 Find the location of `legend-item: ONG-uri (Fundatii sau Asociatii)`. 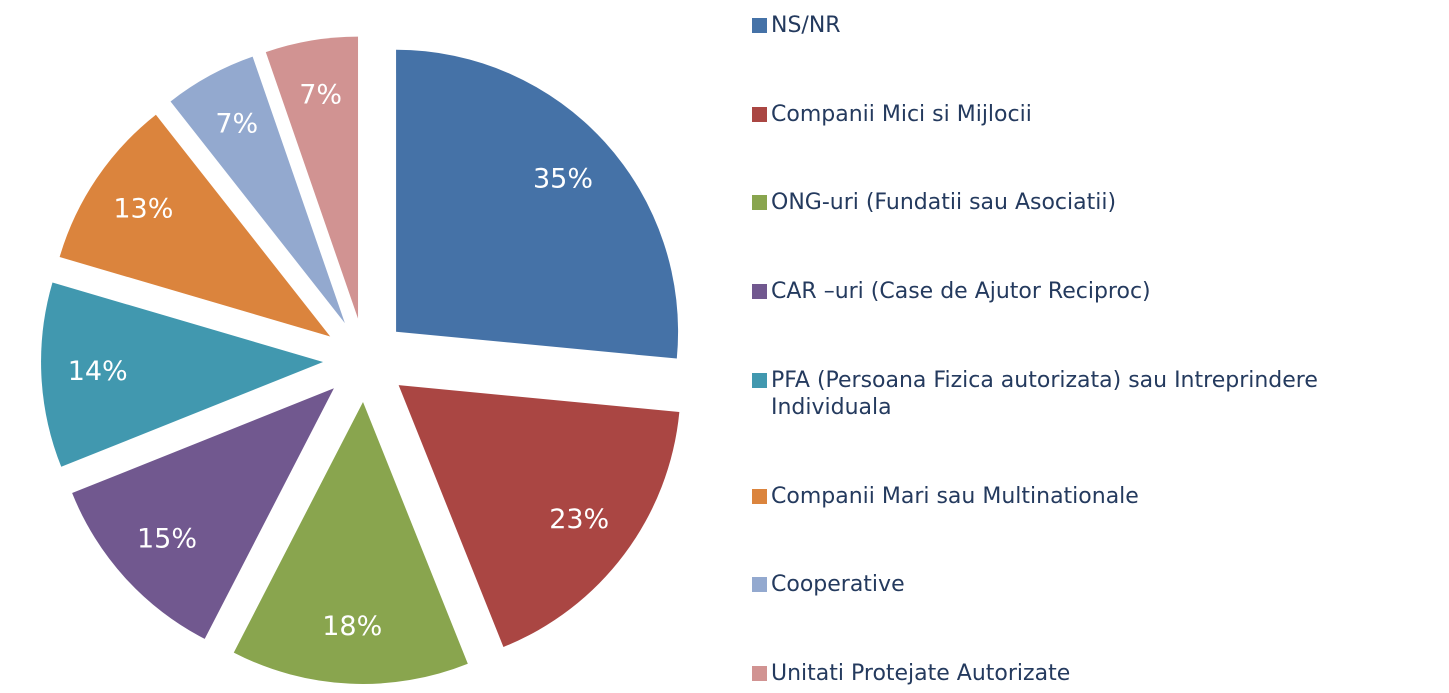

legend-item: ONG-uri (Fundatii sau Asociatii) is located at coordinates (1097, 202).